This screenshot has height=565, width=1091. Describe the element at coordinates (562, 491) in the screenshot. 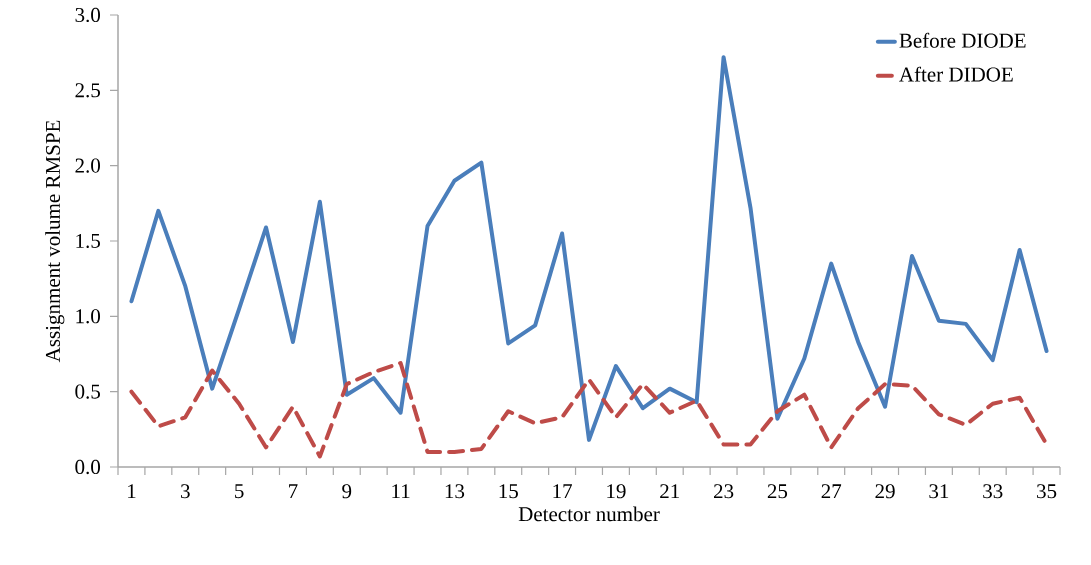

I see `x-tick-label: 17` at that location.